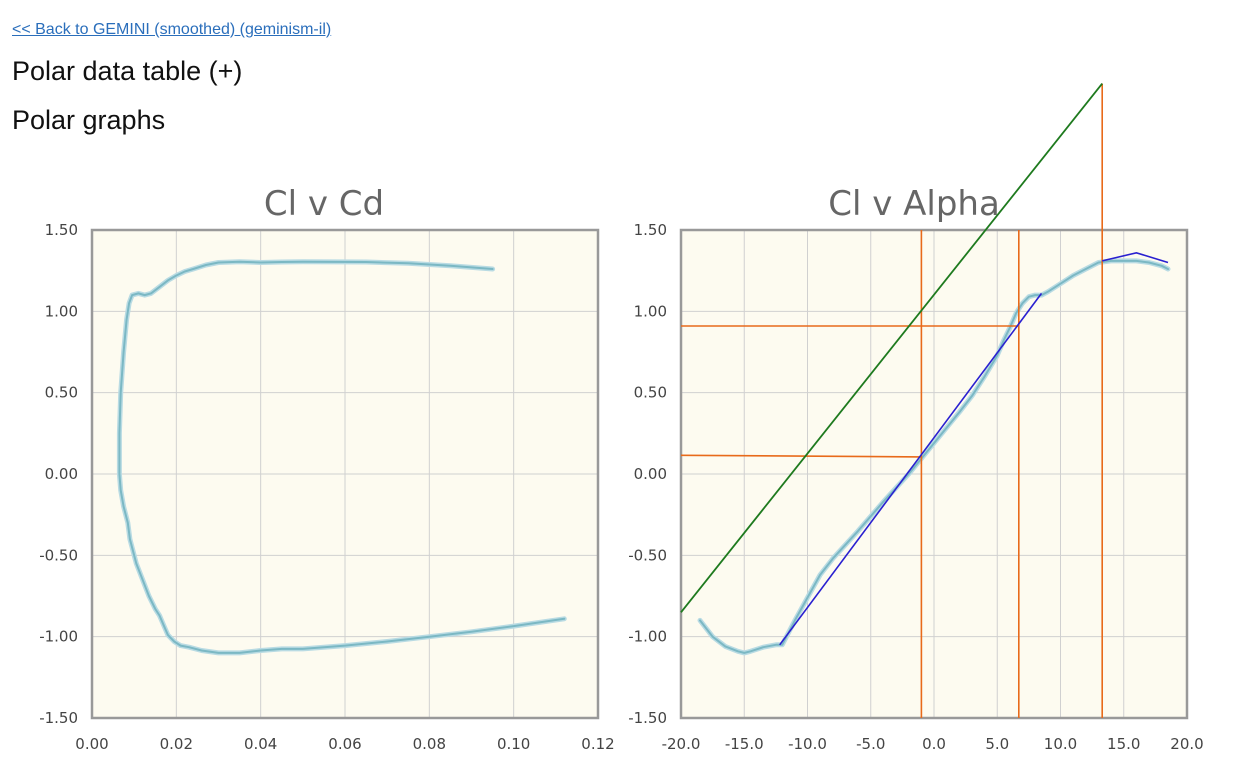 The image size is (1243, 768). I want to click on chart-title: Cl v Alpha, so click(914, 204).